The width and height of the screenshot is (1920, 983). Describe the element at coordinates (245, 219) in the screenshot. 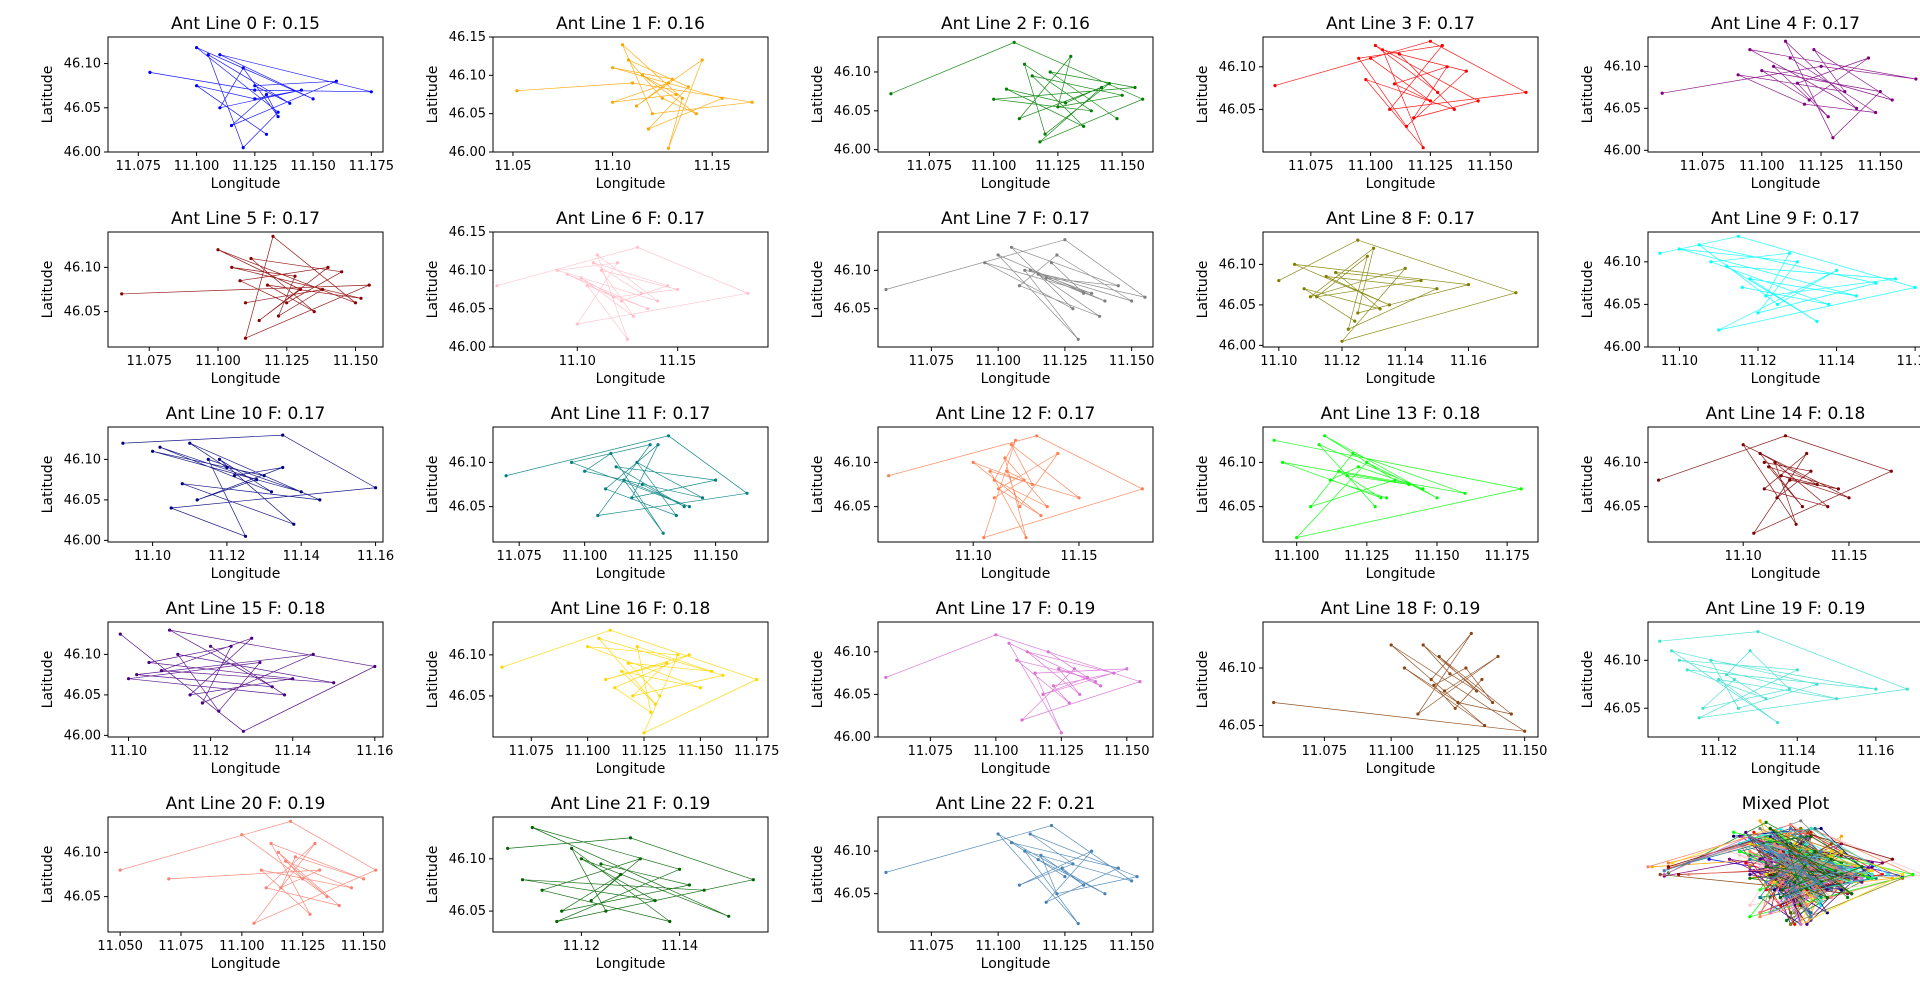

I see `subplot-title: Ant Line 5 F: 0.17` at that location.